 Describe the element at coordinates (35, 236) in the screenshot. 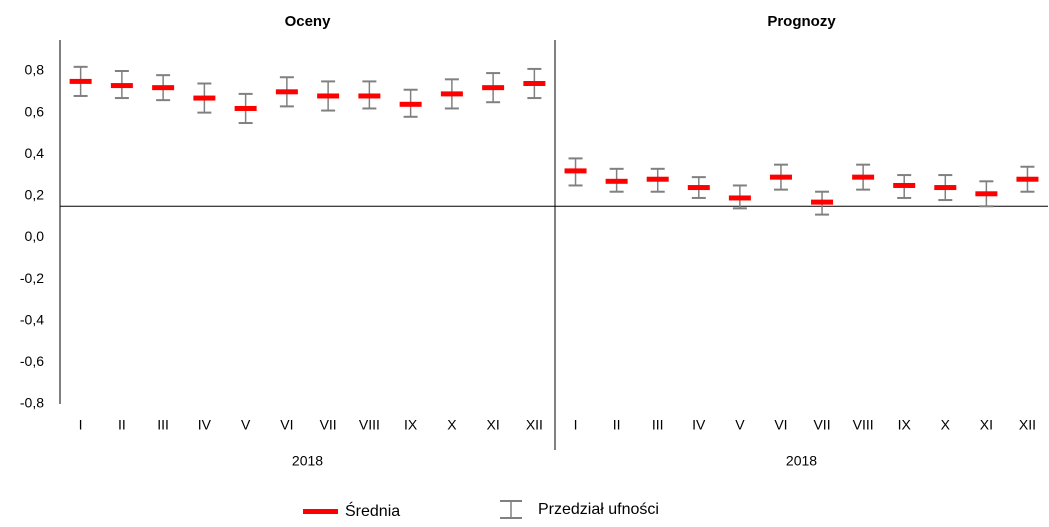

I see `y-tick-label: 0,0` at that location.